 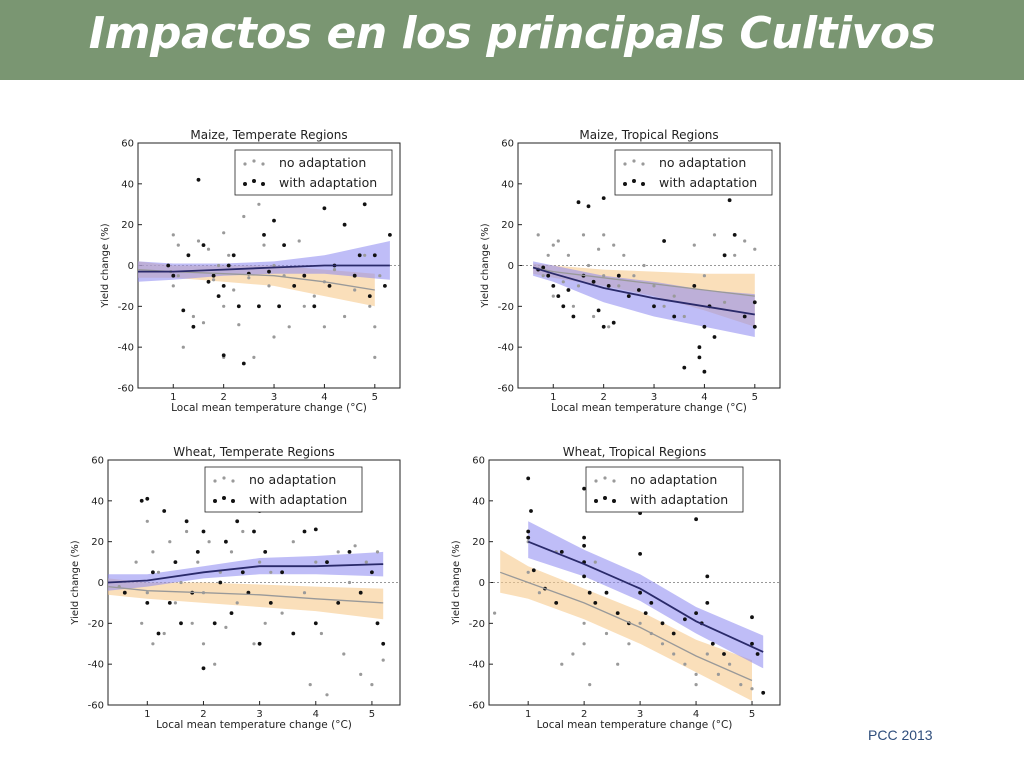 I want to click on legend-label-with-adaptation: with adaptation, so click(x=298, y=499).